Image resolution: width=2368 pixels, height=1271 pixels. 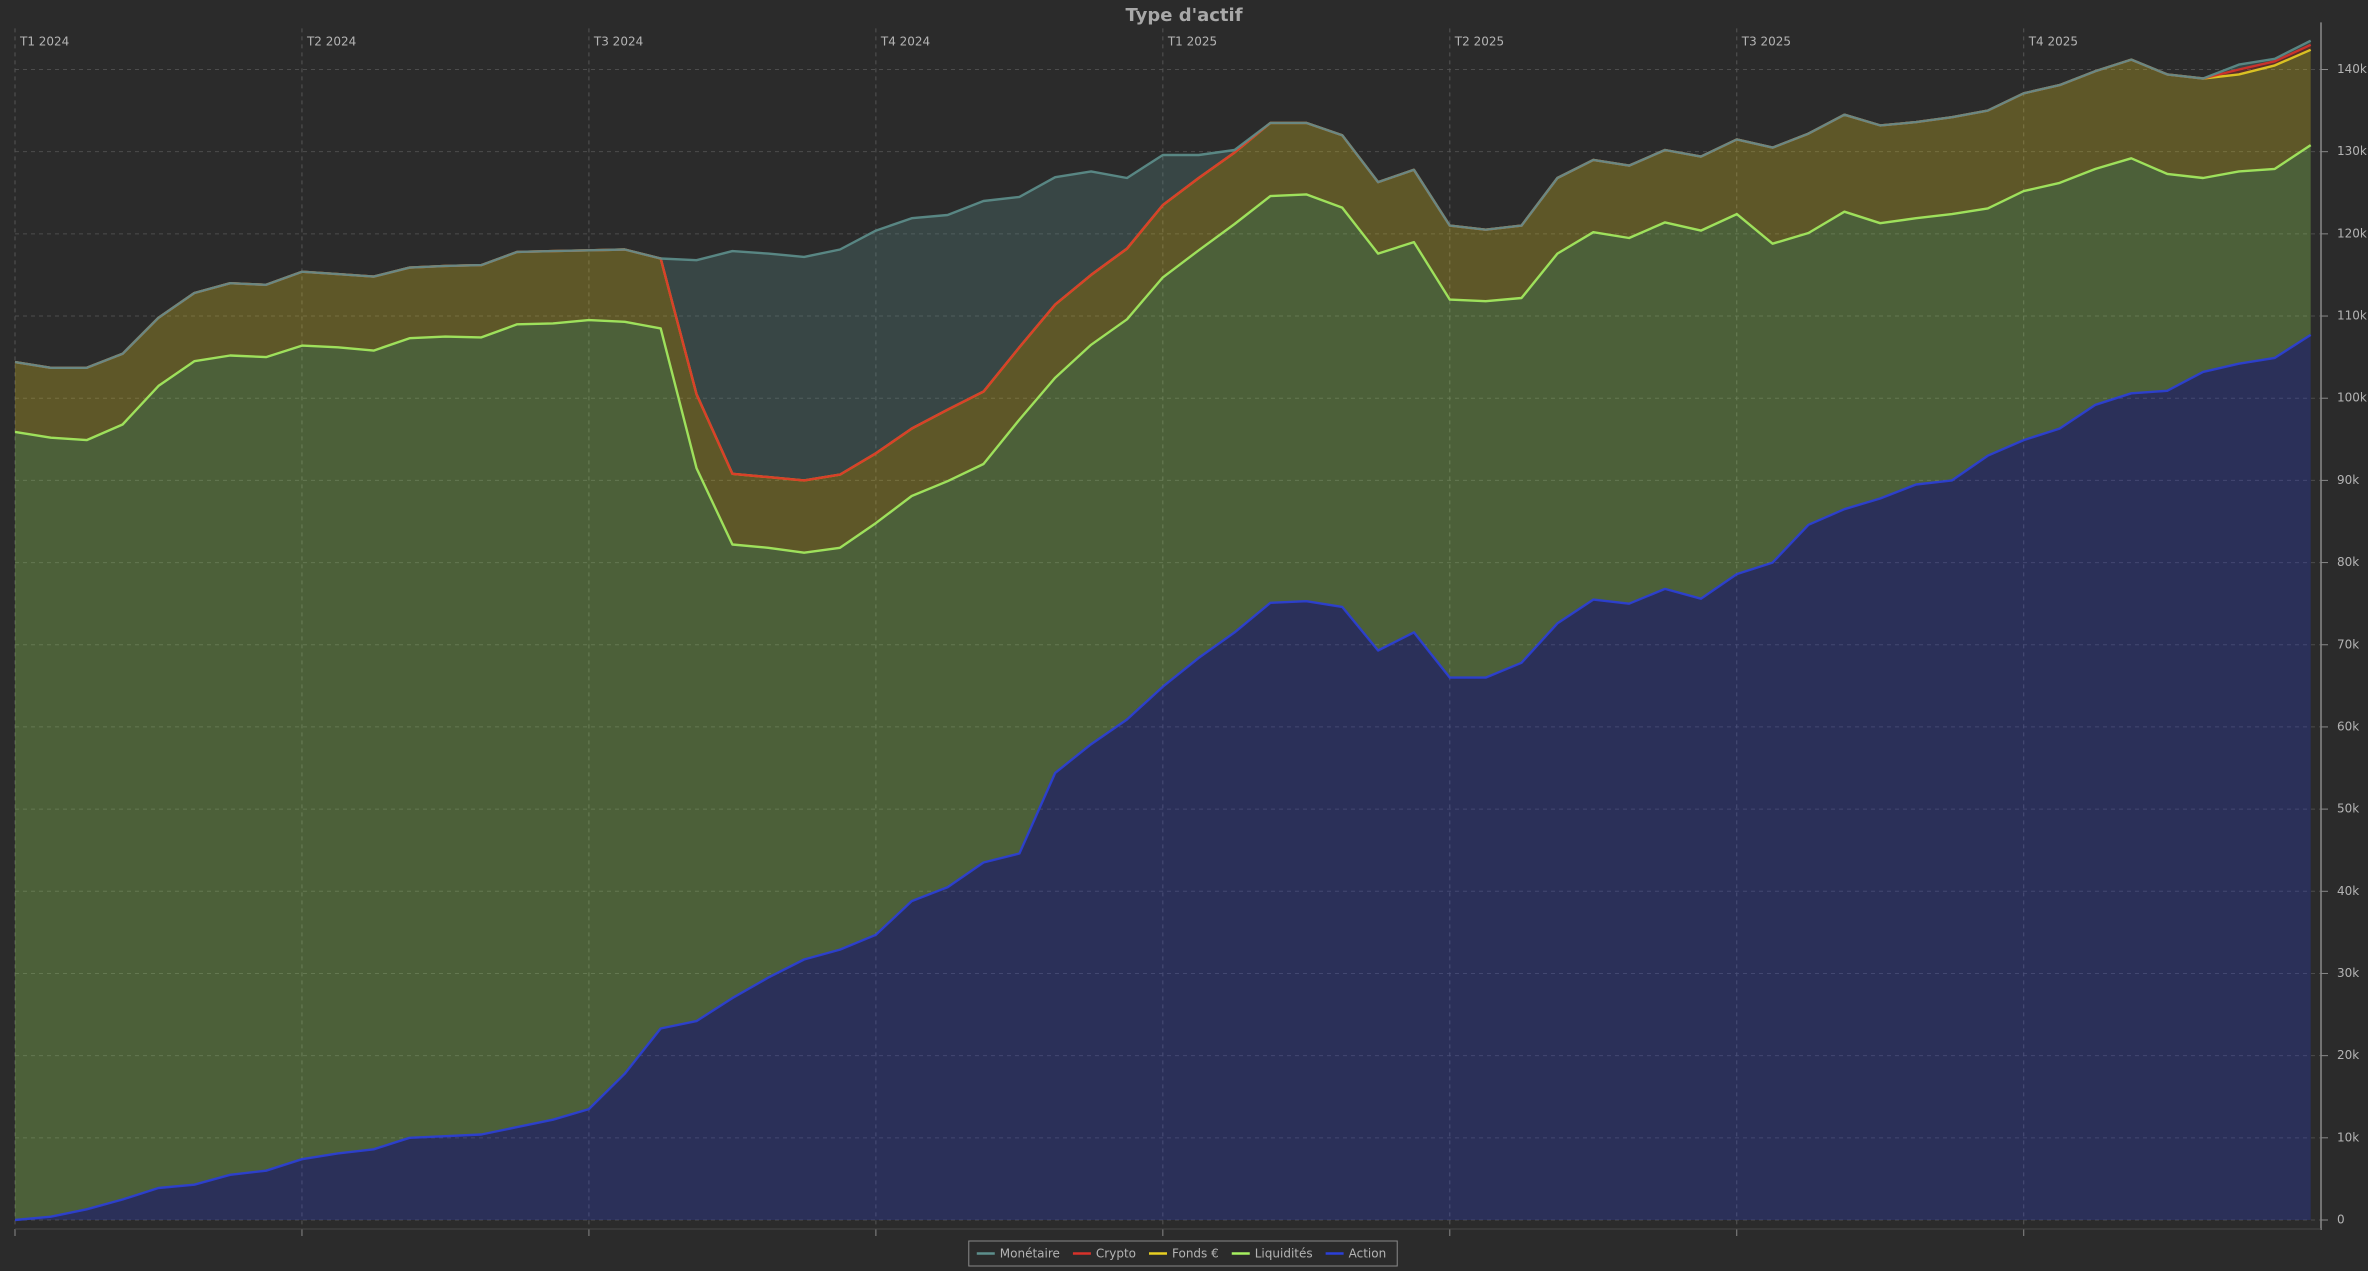 I want to click on x-tick-label: T3 2024, so click(x=618, y=42).